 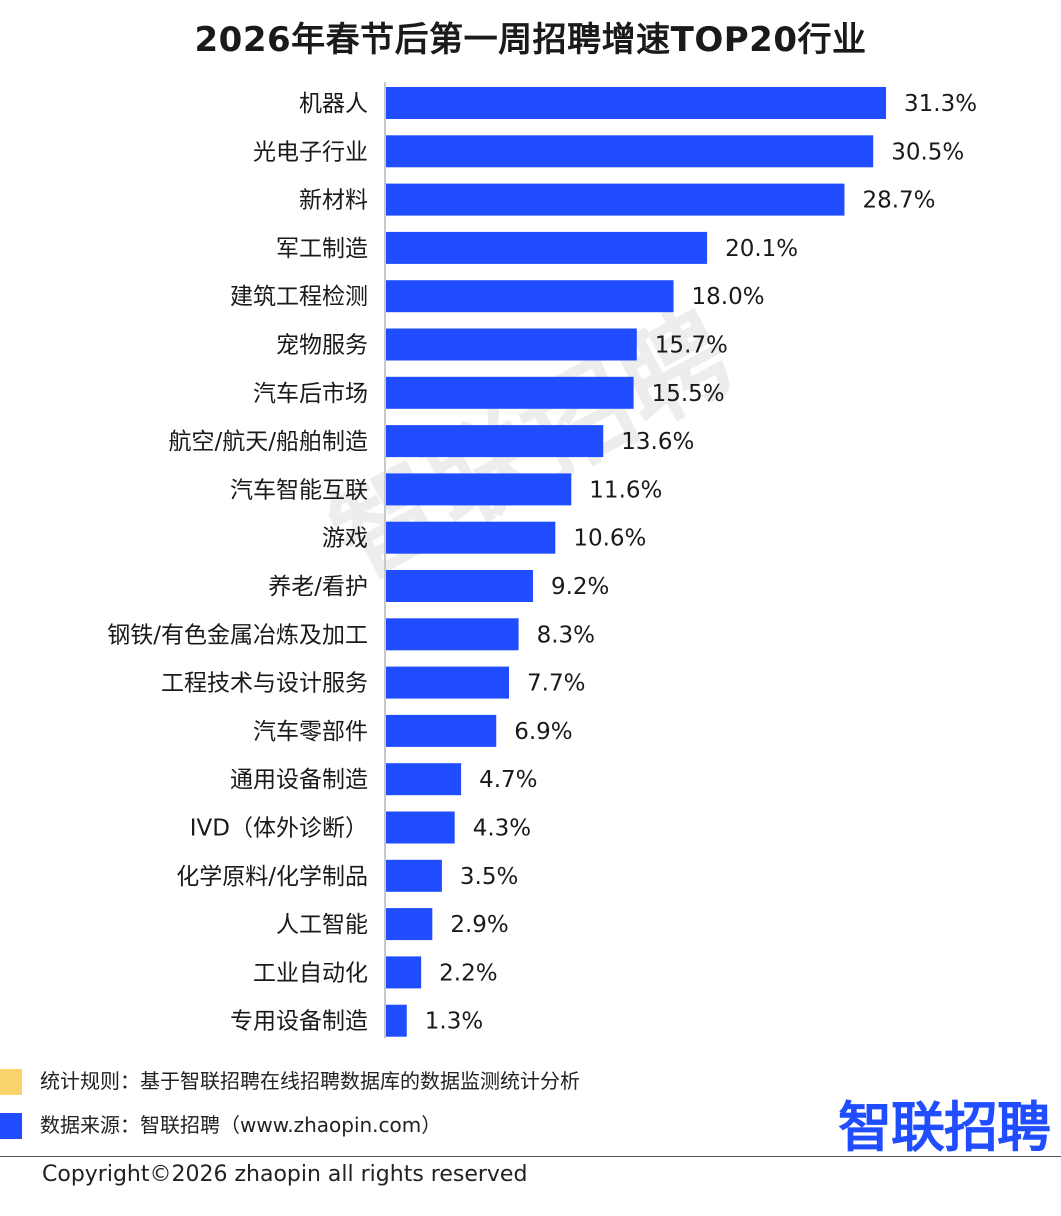 I want to click on footer-divider, so click(x=530, y=1156).